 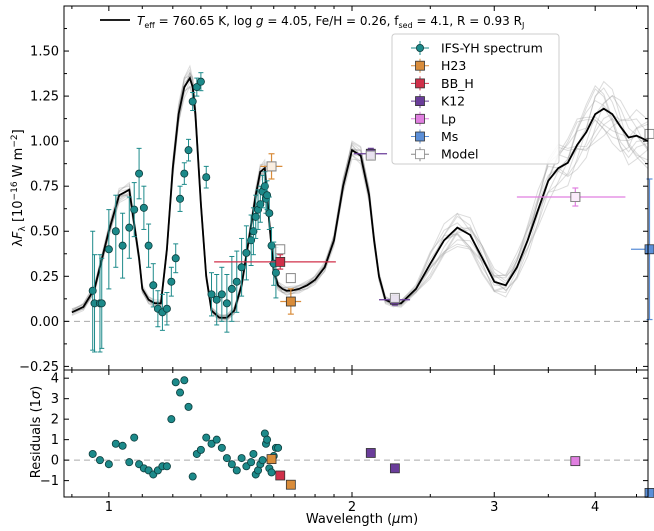 I want to click on photometry-residual-bb_h, so click(x=280, y=475).